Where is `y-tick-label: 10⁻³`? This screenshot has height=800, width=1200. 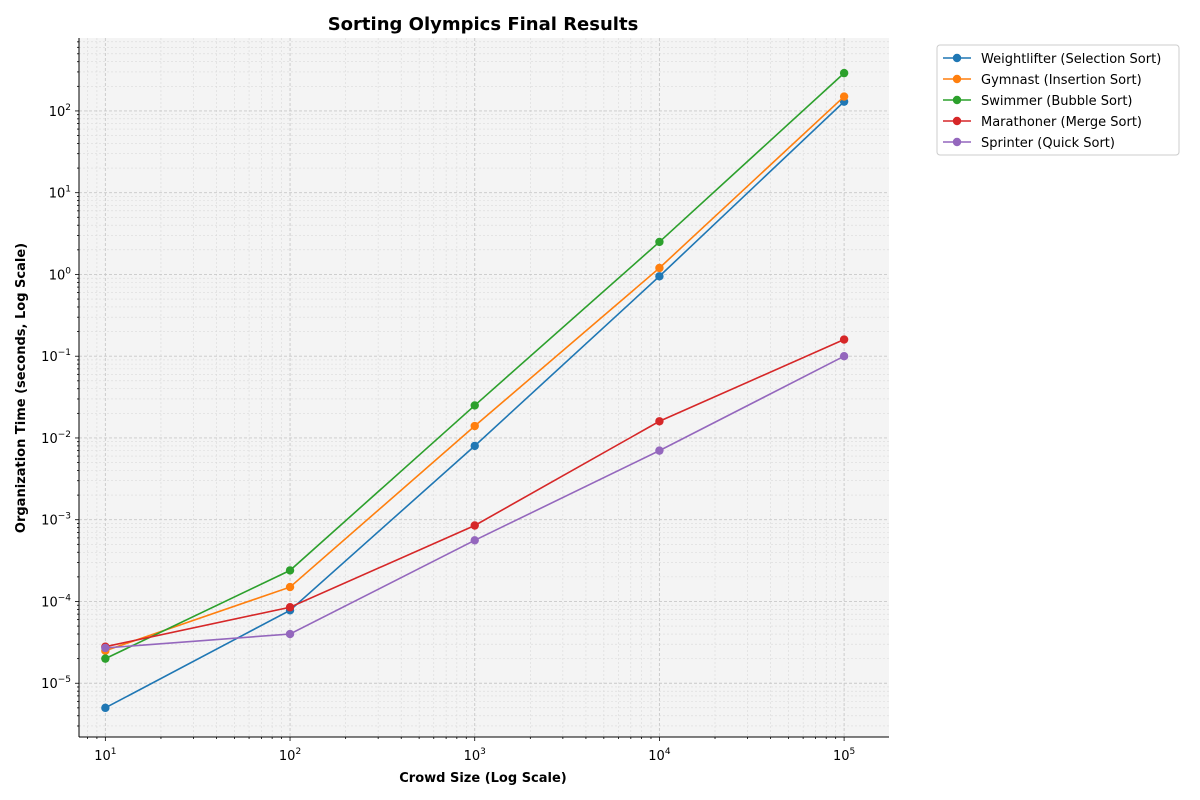
y-tick-label: 10⁻³ is located at coordinates (56, 520).